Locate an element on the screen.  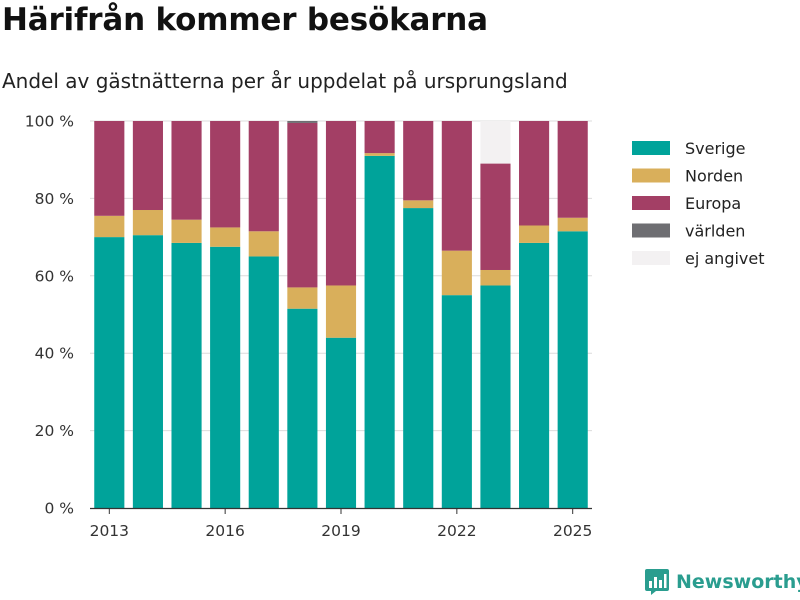
bar-segment-Norden-2013 is located at coordinates (109, 226).